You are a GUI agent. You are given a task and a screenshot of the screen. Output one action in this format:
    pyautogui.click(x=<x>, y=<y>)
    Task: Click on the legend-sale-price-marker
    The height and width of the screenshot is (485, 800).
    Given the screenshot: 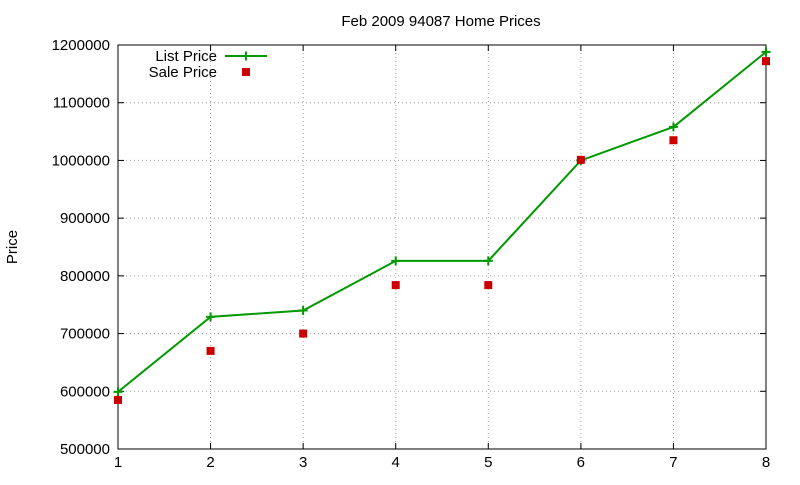 What is the action you would take?
    pyautogui.click(x=246, y=72)
    